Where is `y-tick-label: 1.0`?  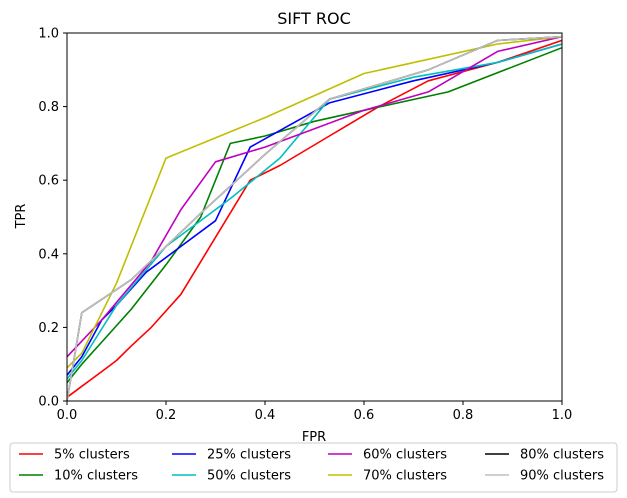 y-tick-label: 1.0 is located at coordinates (48, 34).